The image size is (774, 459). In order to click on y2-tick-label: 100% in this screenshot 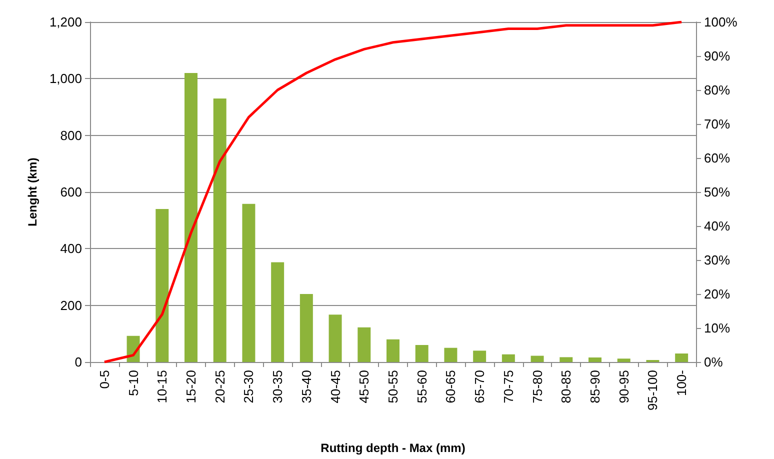, I will do `click(721, 22)`.